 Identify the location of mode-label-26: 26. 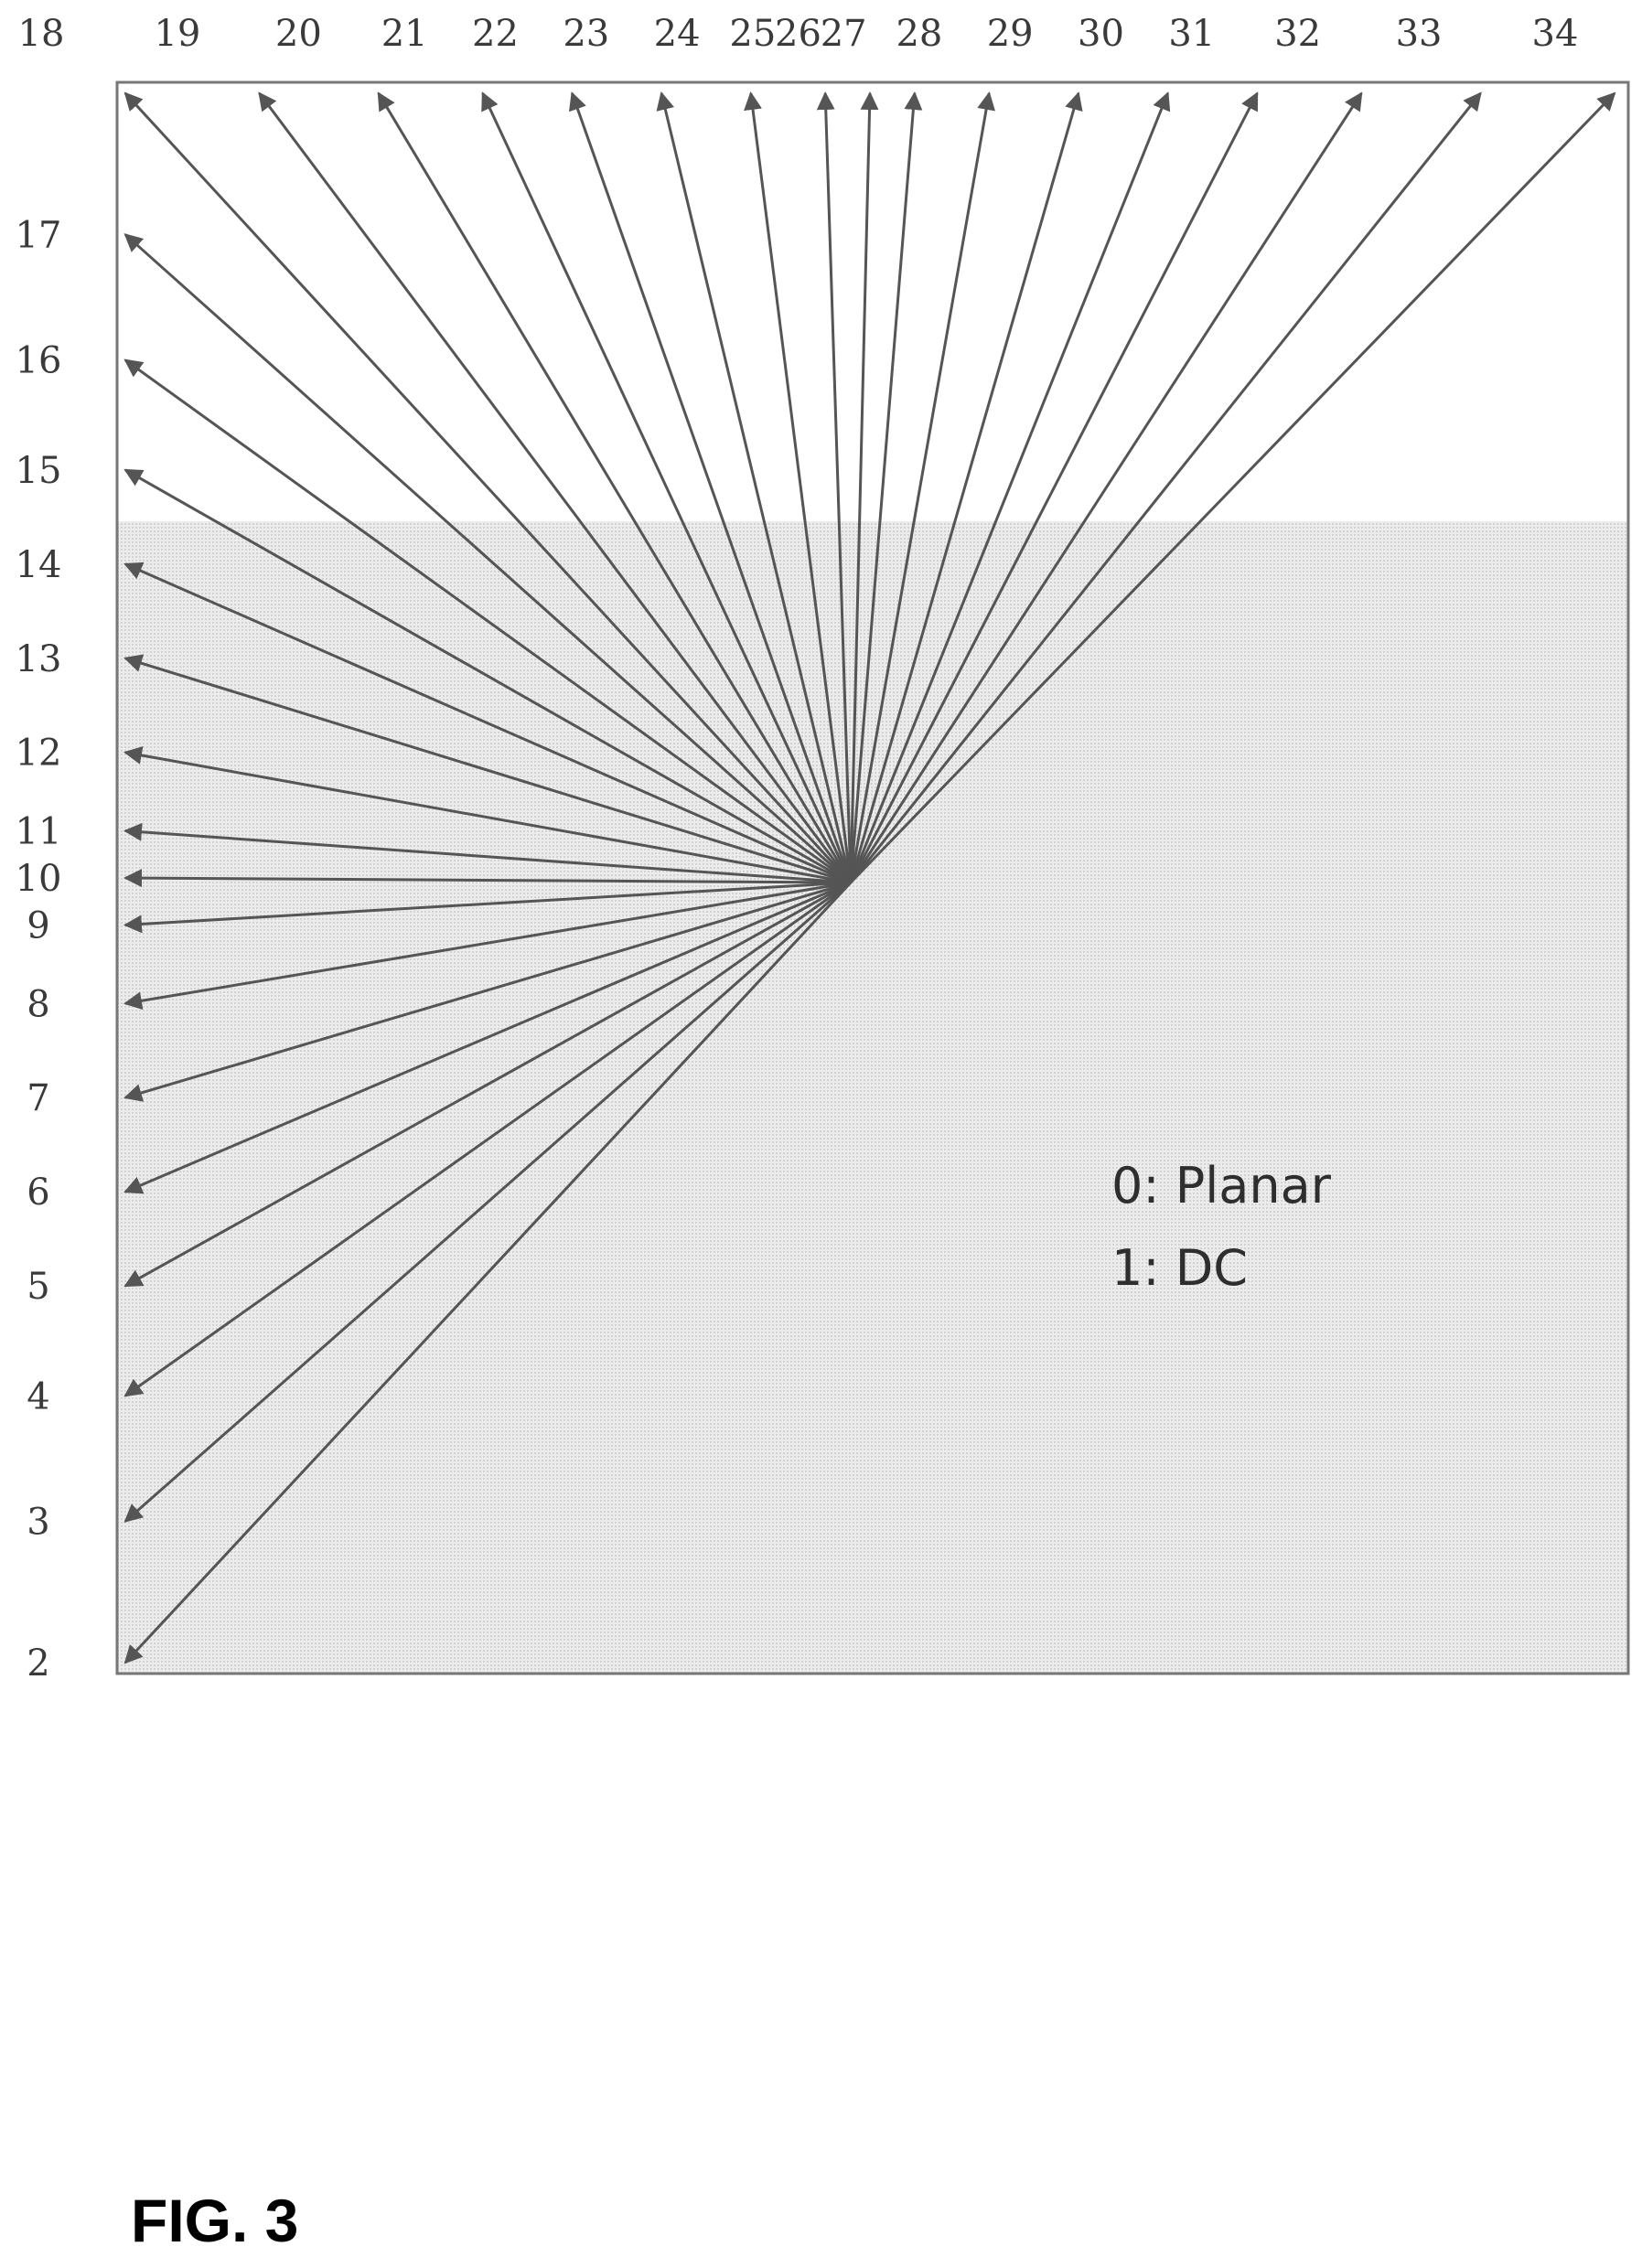
(798, 34).